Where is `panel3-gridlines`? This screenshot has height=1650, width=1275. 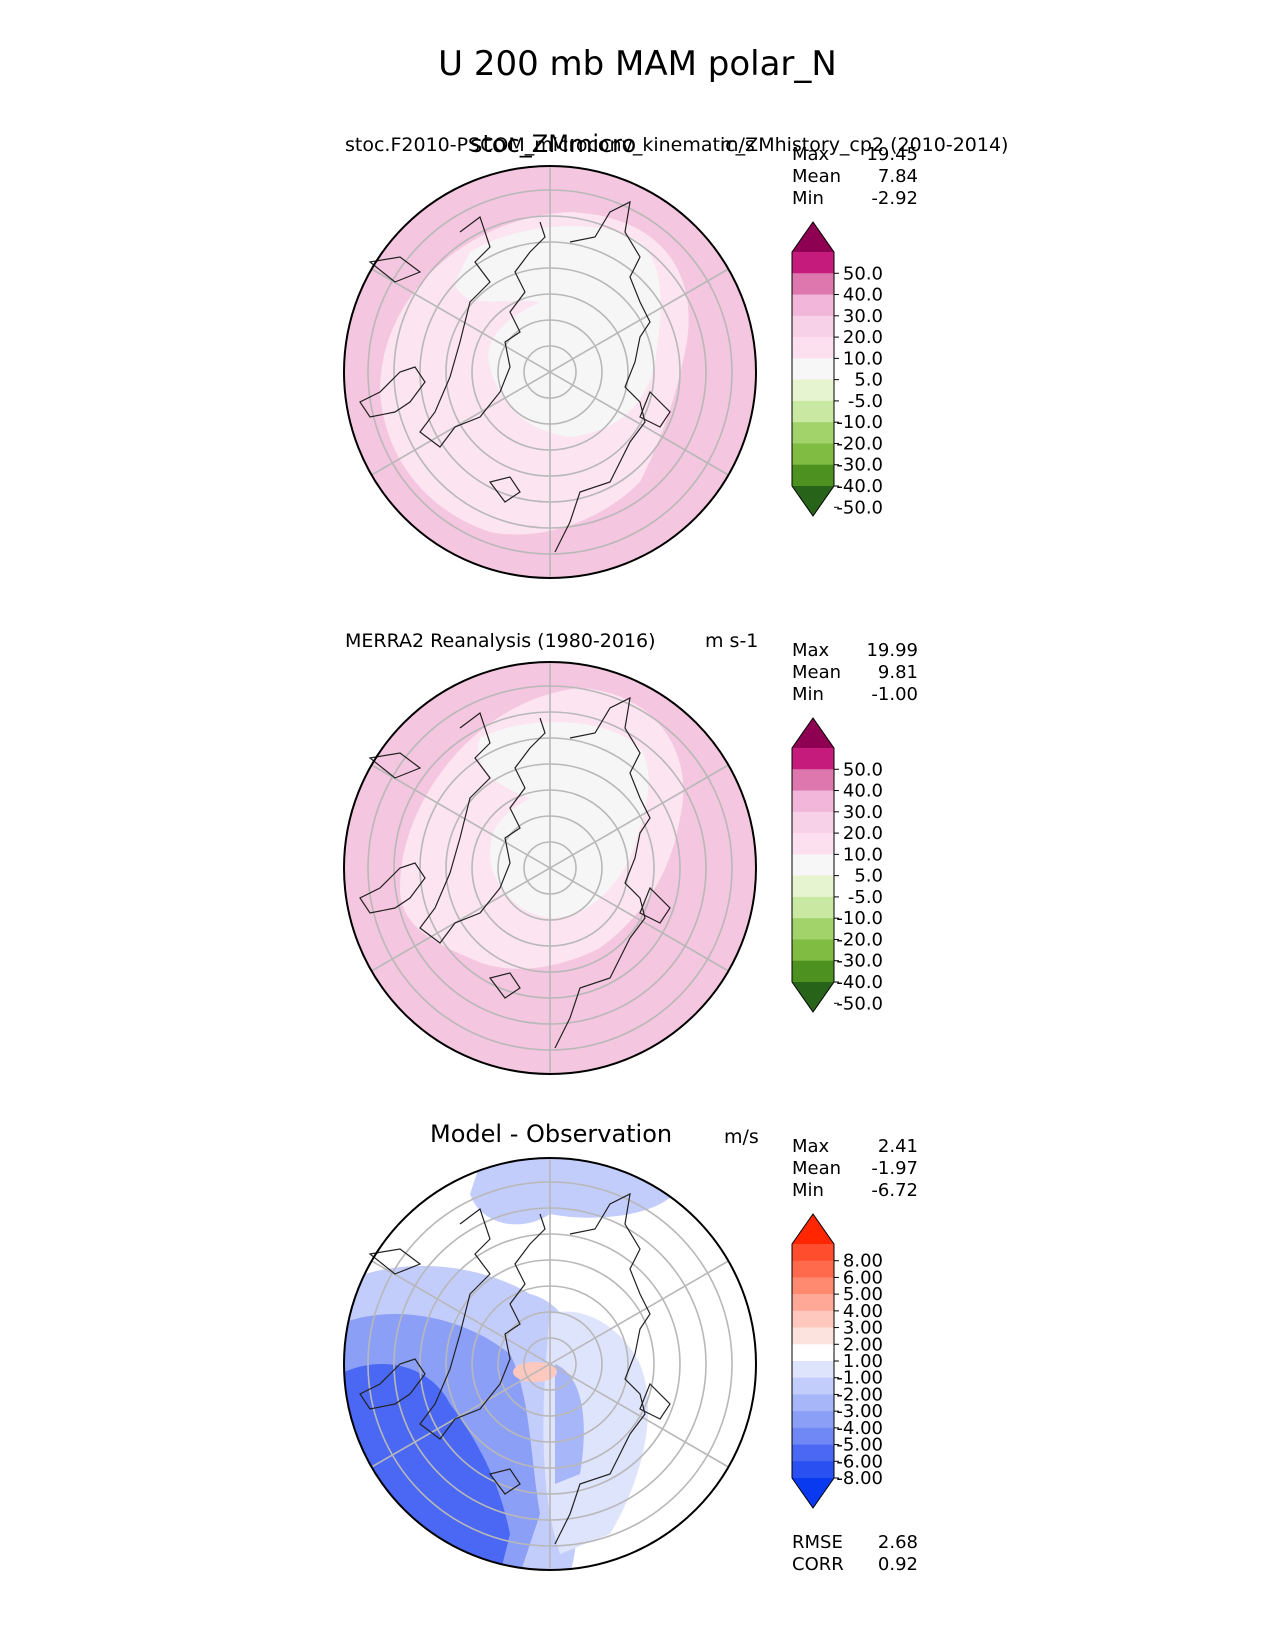 panel3-gridlines is located at coordinates (550, 1364).